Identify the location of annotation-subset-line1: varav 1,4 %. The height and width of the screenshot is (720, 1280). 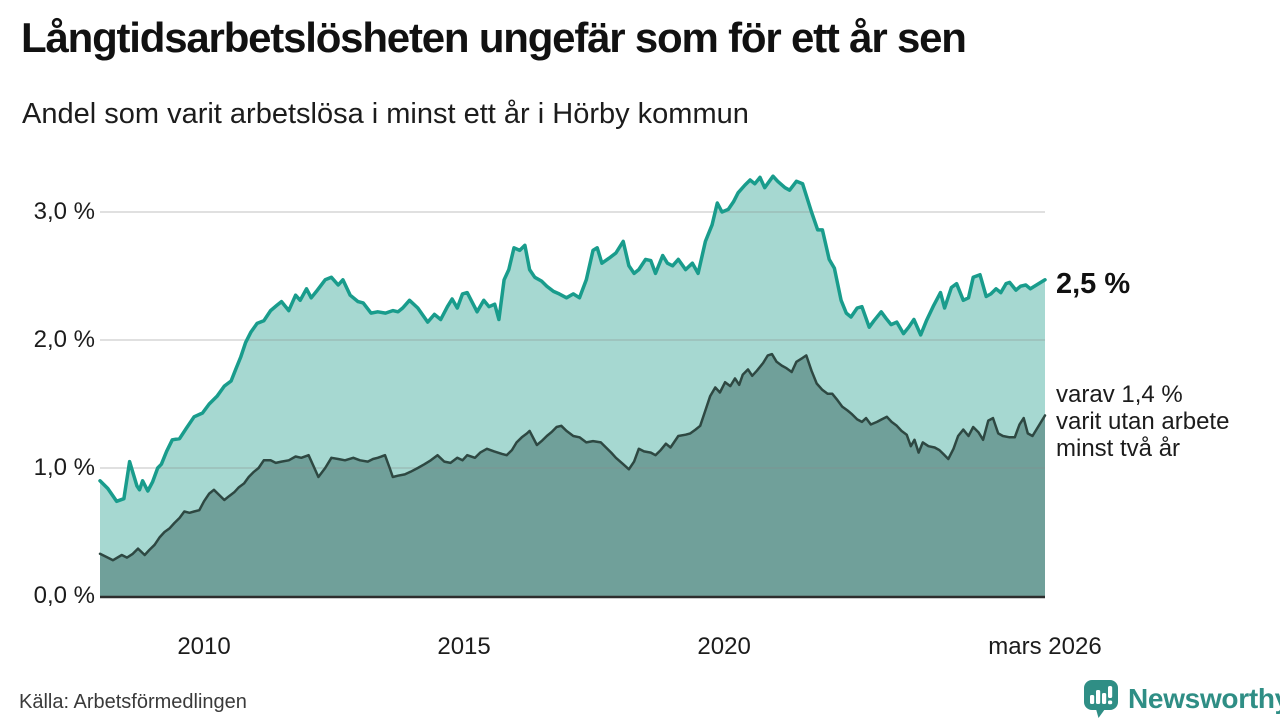
(1119, 394).